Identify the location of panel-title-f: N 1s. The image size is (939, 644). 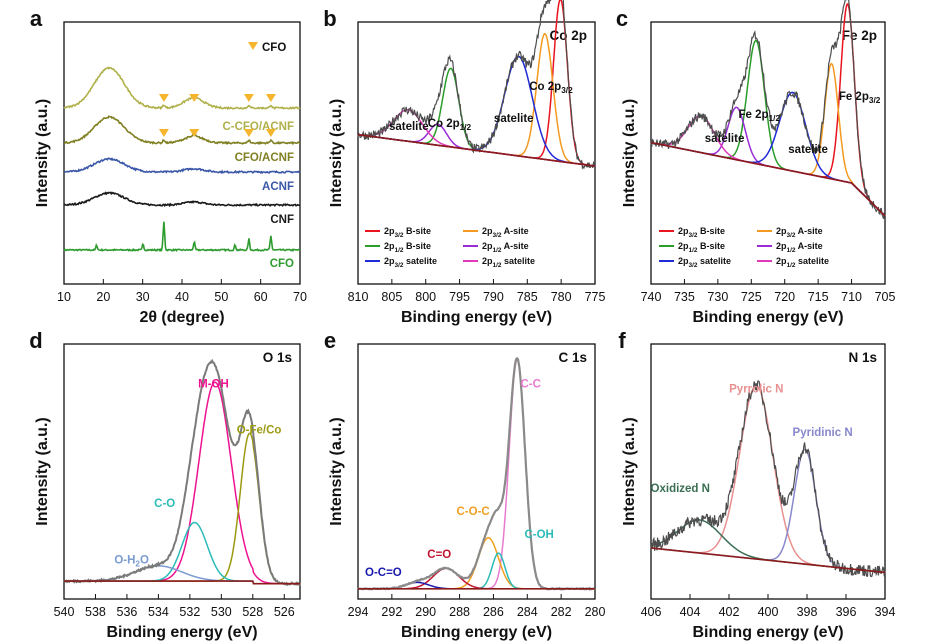
(862, 357).